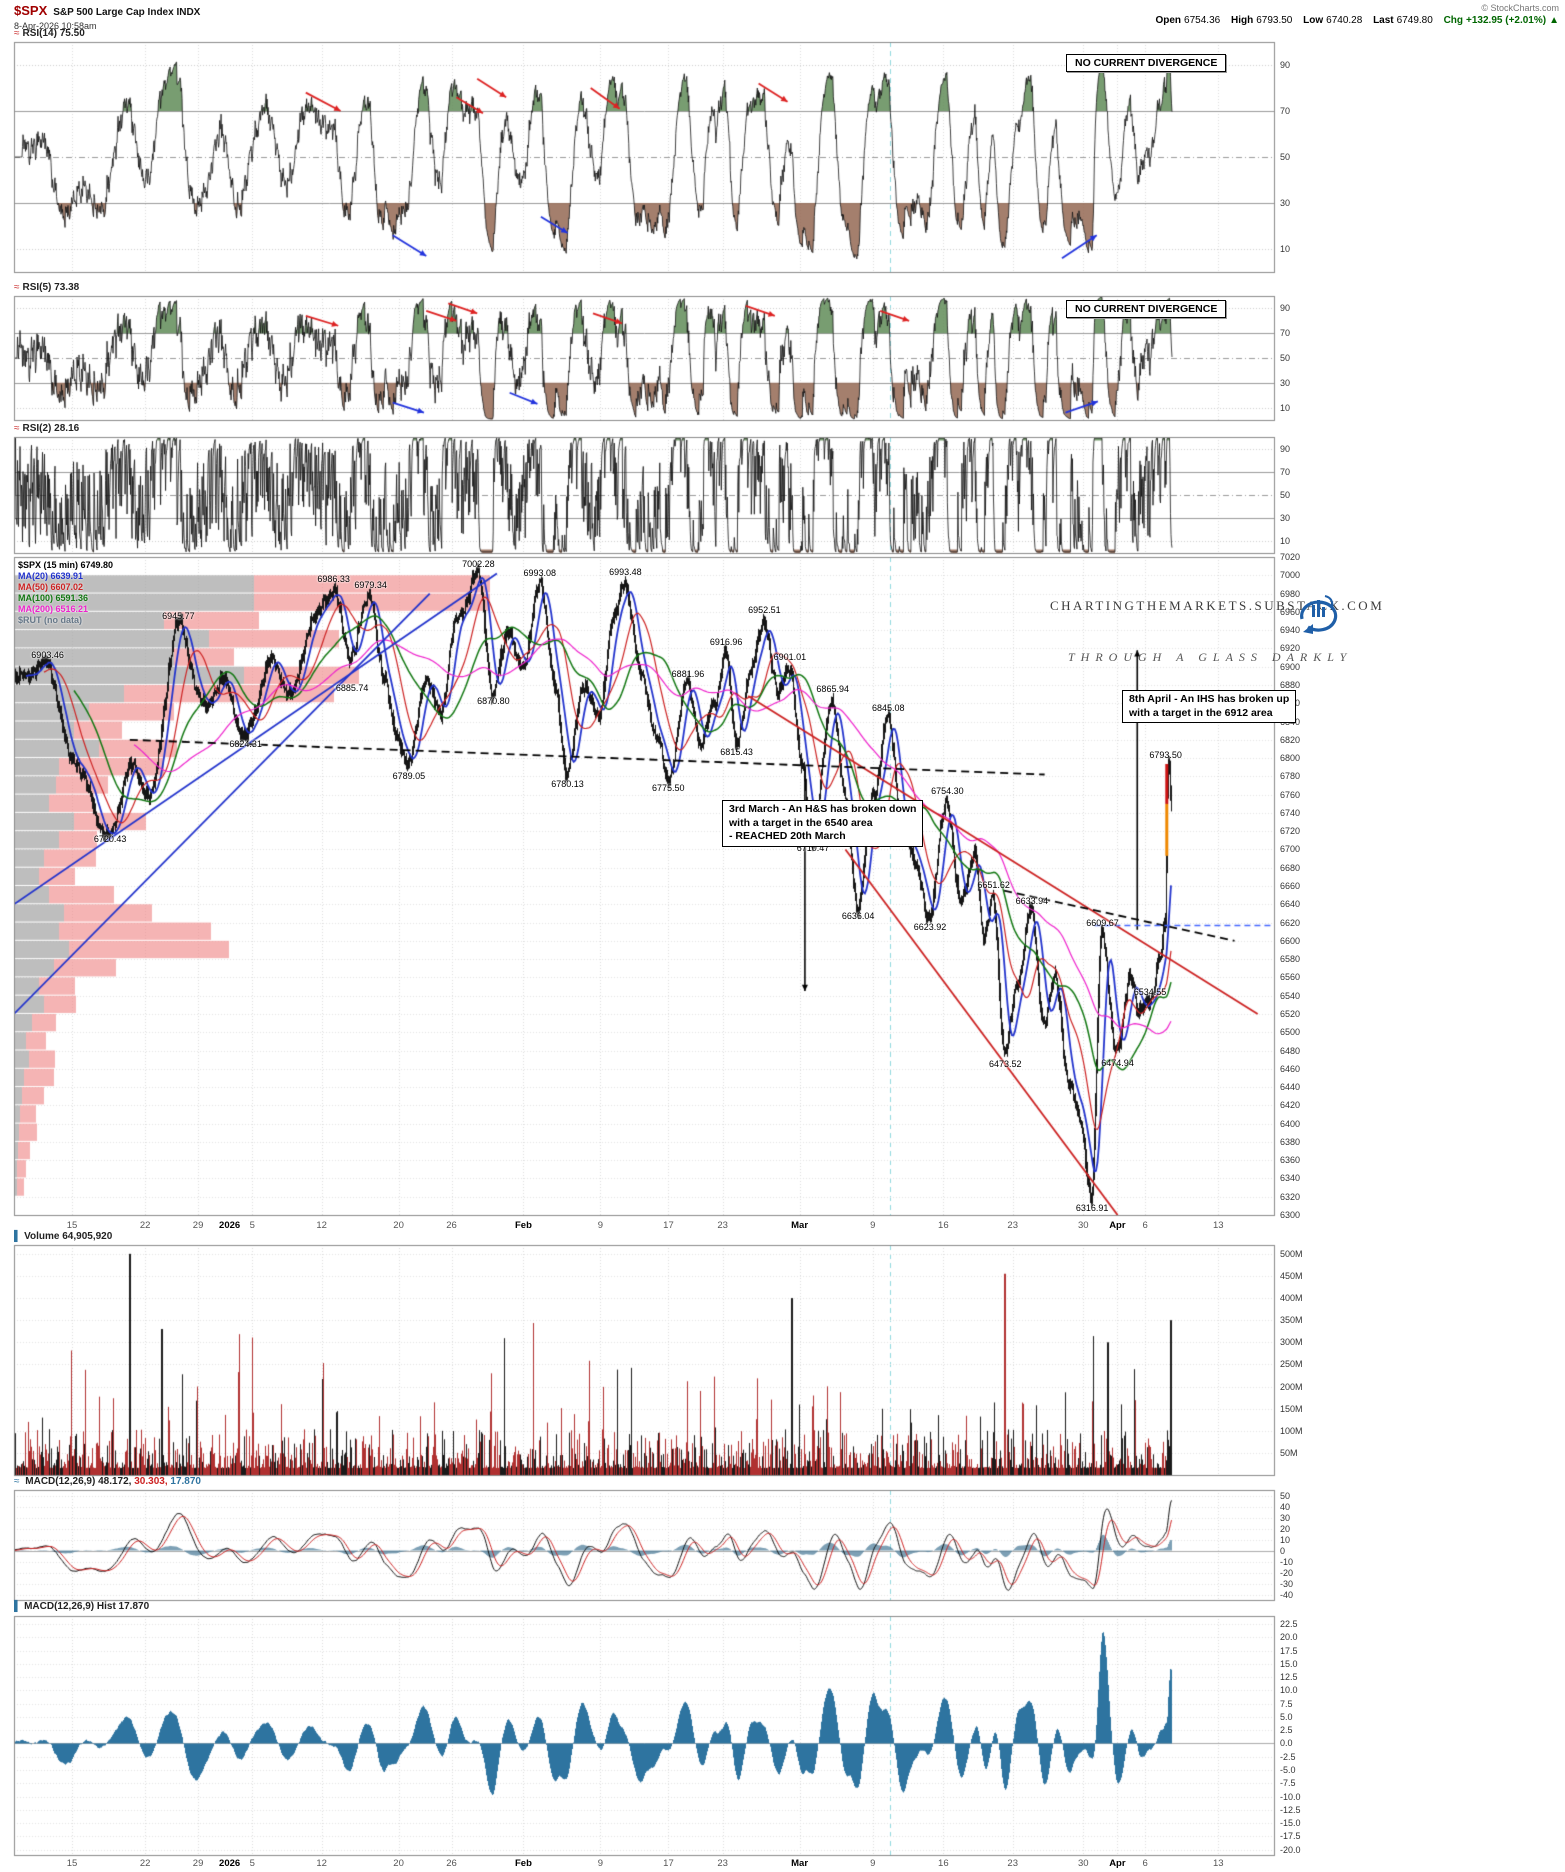 The width and height of the screenshot is (1565, 1872). What do you see at coordinates (151, 1481) in the screenshot?
I see `macd-signal-value: 30.303,` at bounding box center [151, 1481].